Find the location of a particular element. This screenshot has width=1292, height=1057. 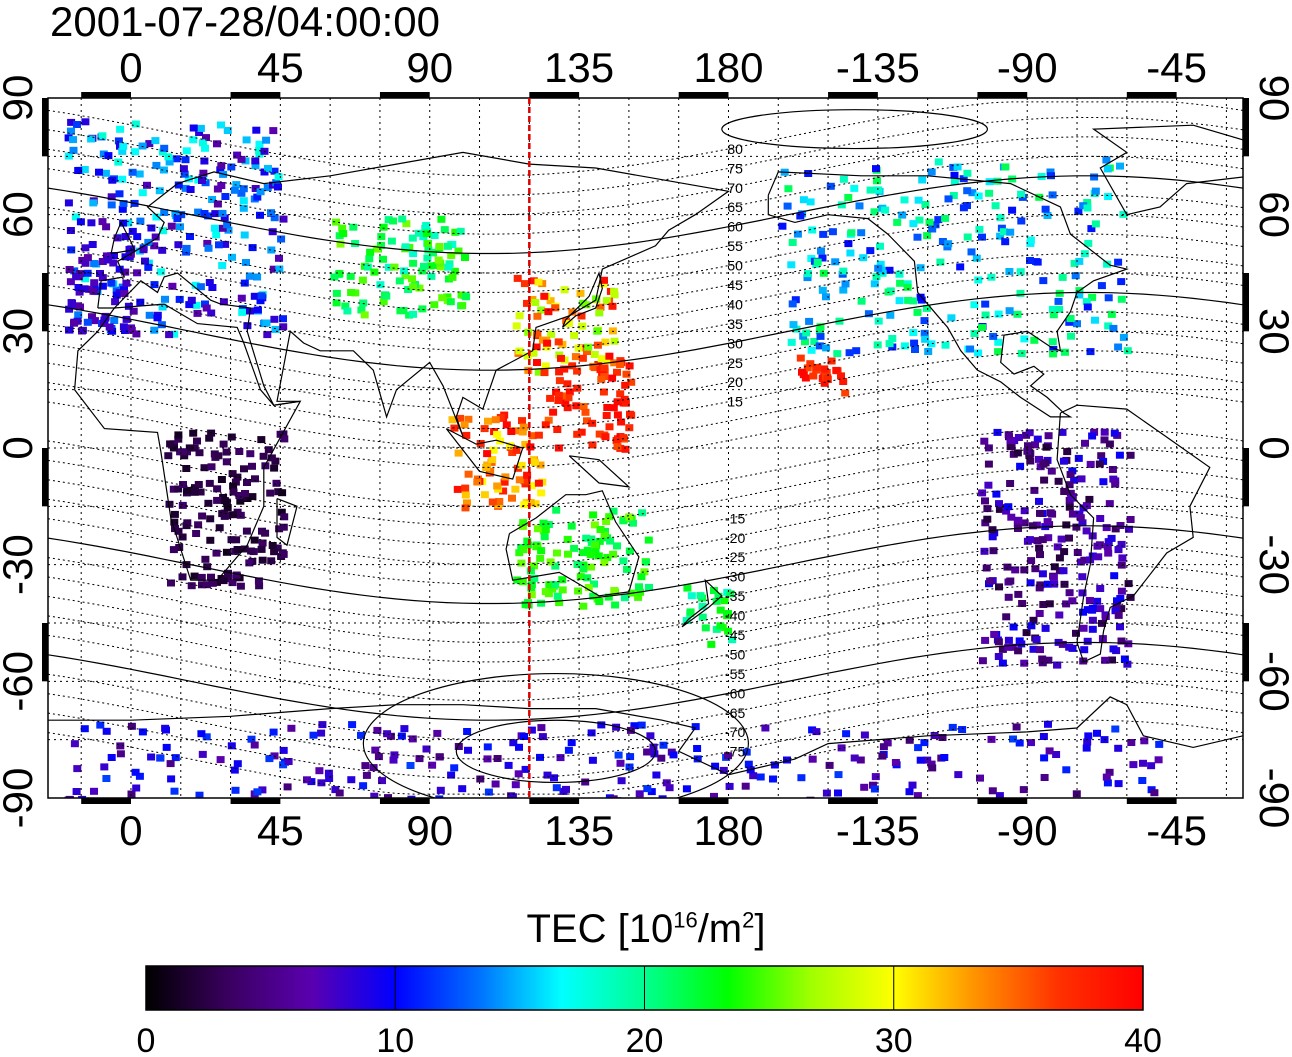

contour-label: -50 is located at coordinates (735, 654).